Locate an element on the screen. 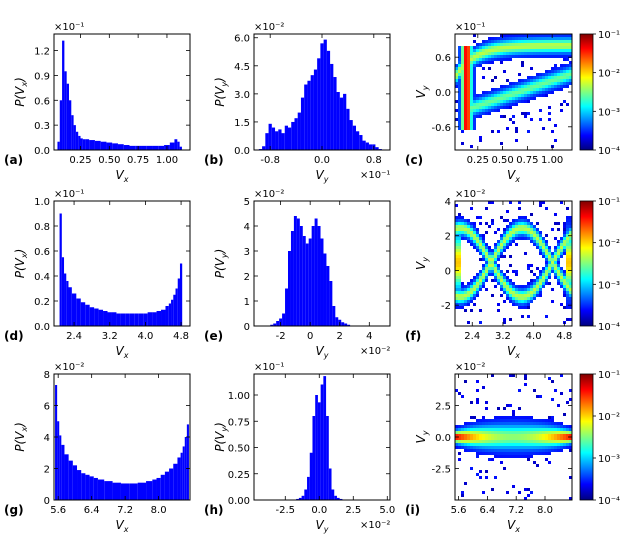  panel-label: (g) is located at coordinates (14, 510).